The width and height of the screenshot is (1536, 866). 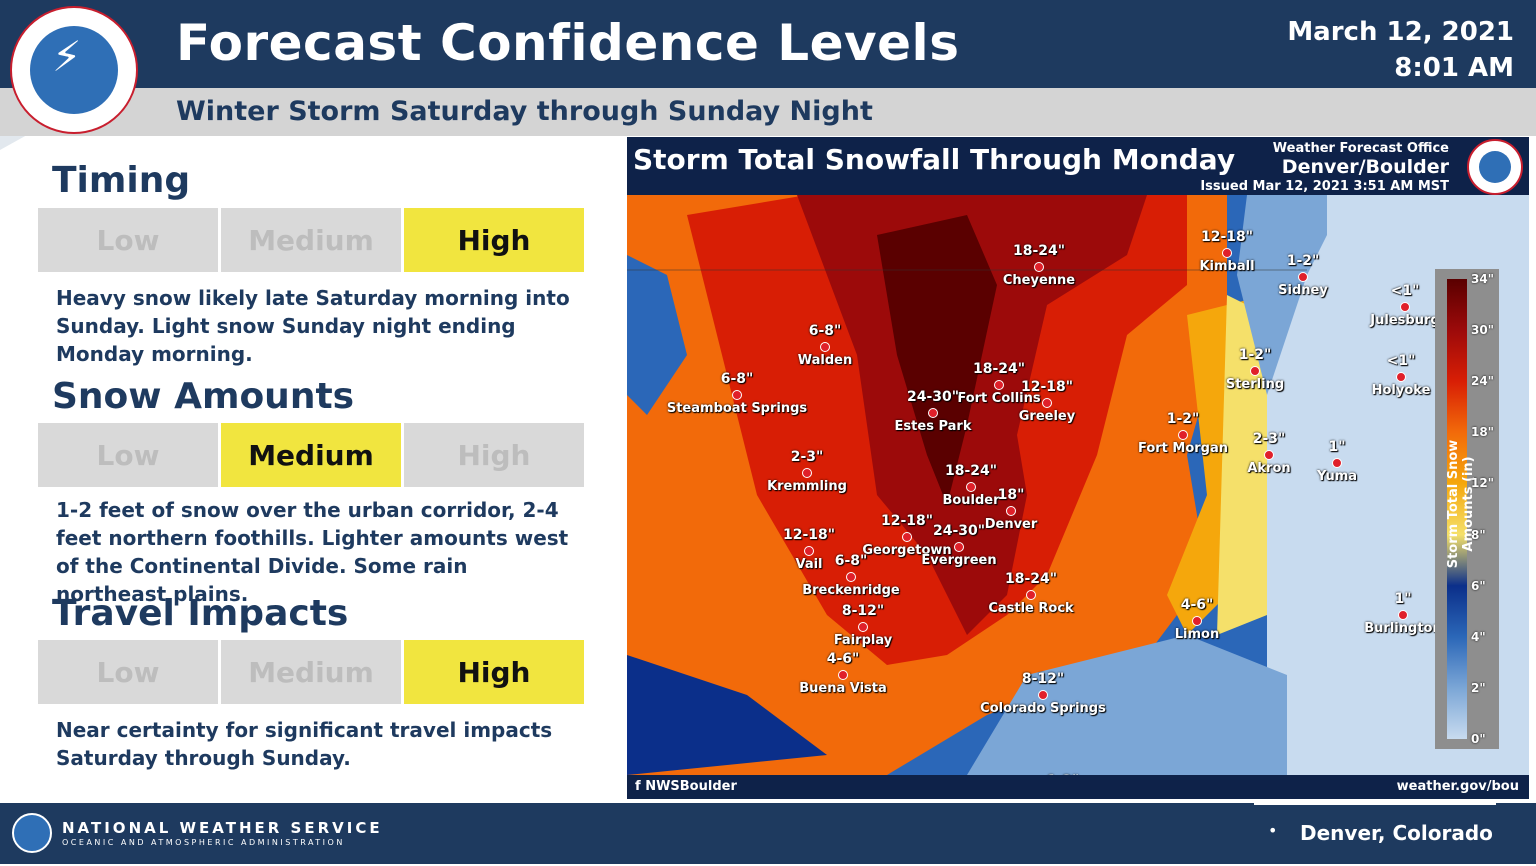 I want to click on snow-amount-label: 18", so click(x=1011, y=495).